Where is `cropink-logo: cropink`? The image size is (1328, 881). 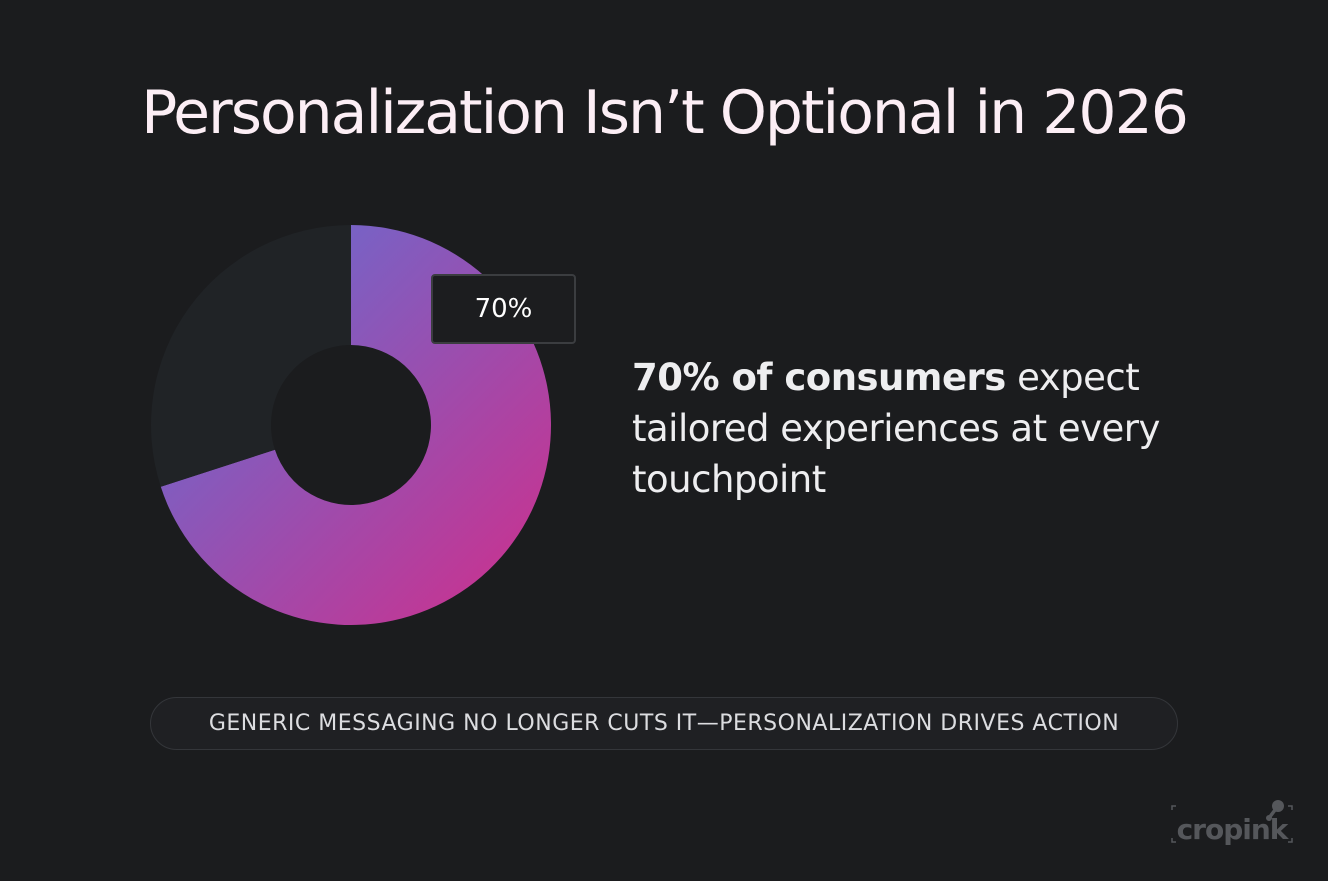
cropink-logo: cropink is located at coordinates (1232, 823).